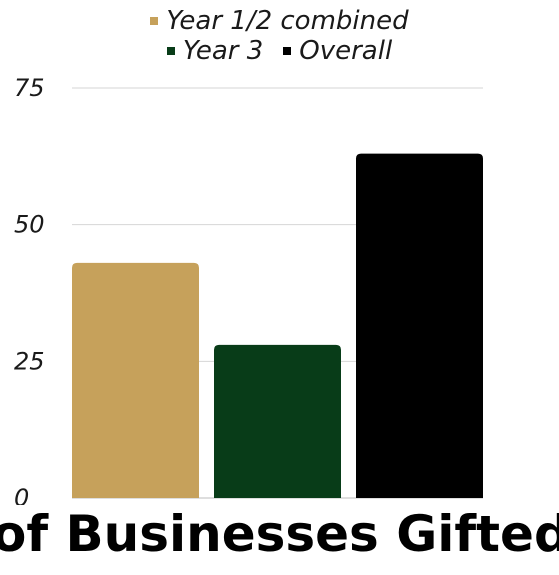 Image resolution: width=559 pixels, height=575 pixels. Describe the element at coordinates (29, 225) in the screenshot. I see `y-tick-label: 50` at that location.